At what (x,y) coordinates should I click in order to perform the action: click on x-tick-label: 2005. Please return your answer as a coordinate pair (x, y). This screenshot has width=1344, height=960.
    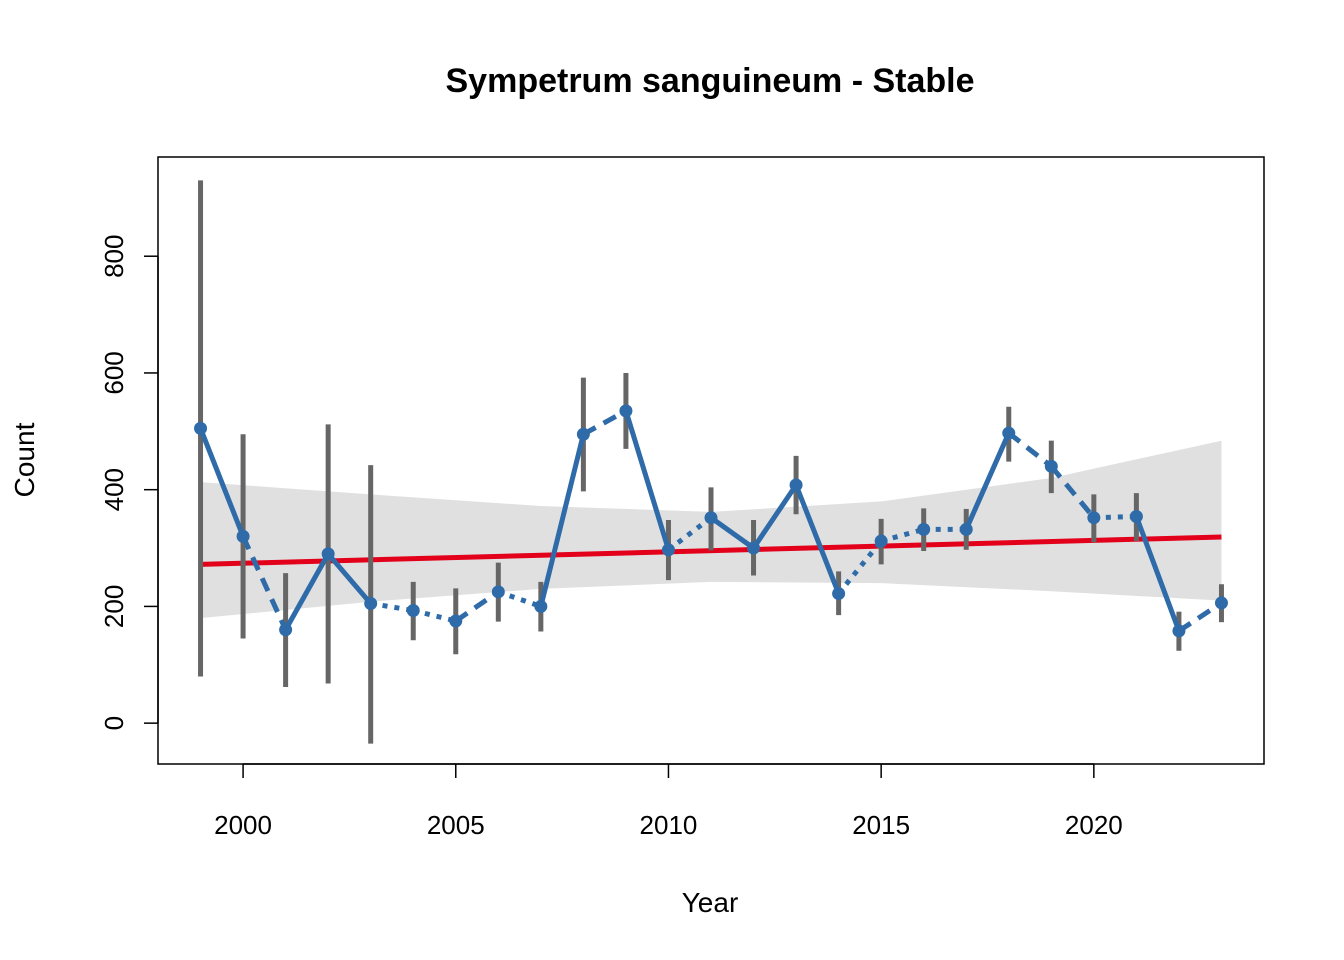
    Looking at the image, I should click on (456, 825).